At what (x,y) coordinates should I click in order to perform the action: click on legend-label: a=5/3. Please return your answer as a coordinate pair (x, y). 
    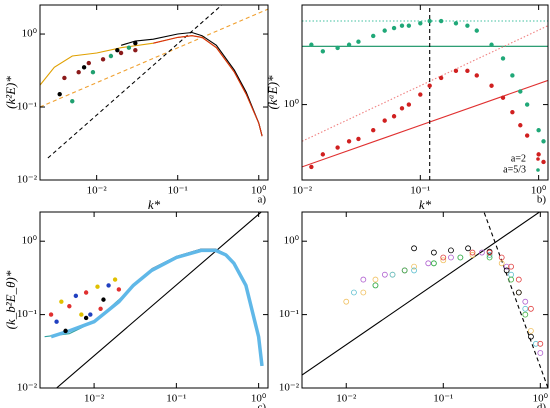
    Looking at the image, I should click on (514, 169).